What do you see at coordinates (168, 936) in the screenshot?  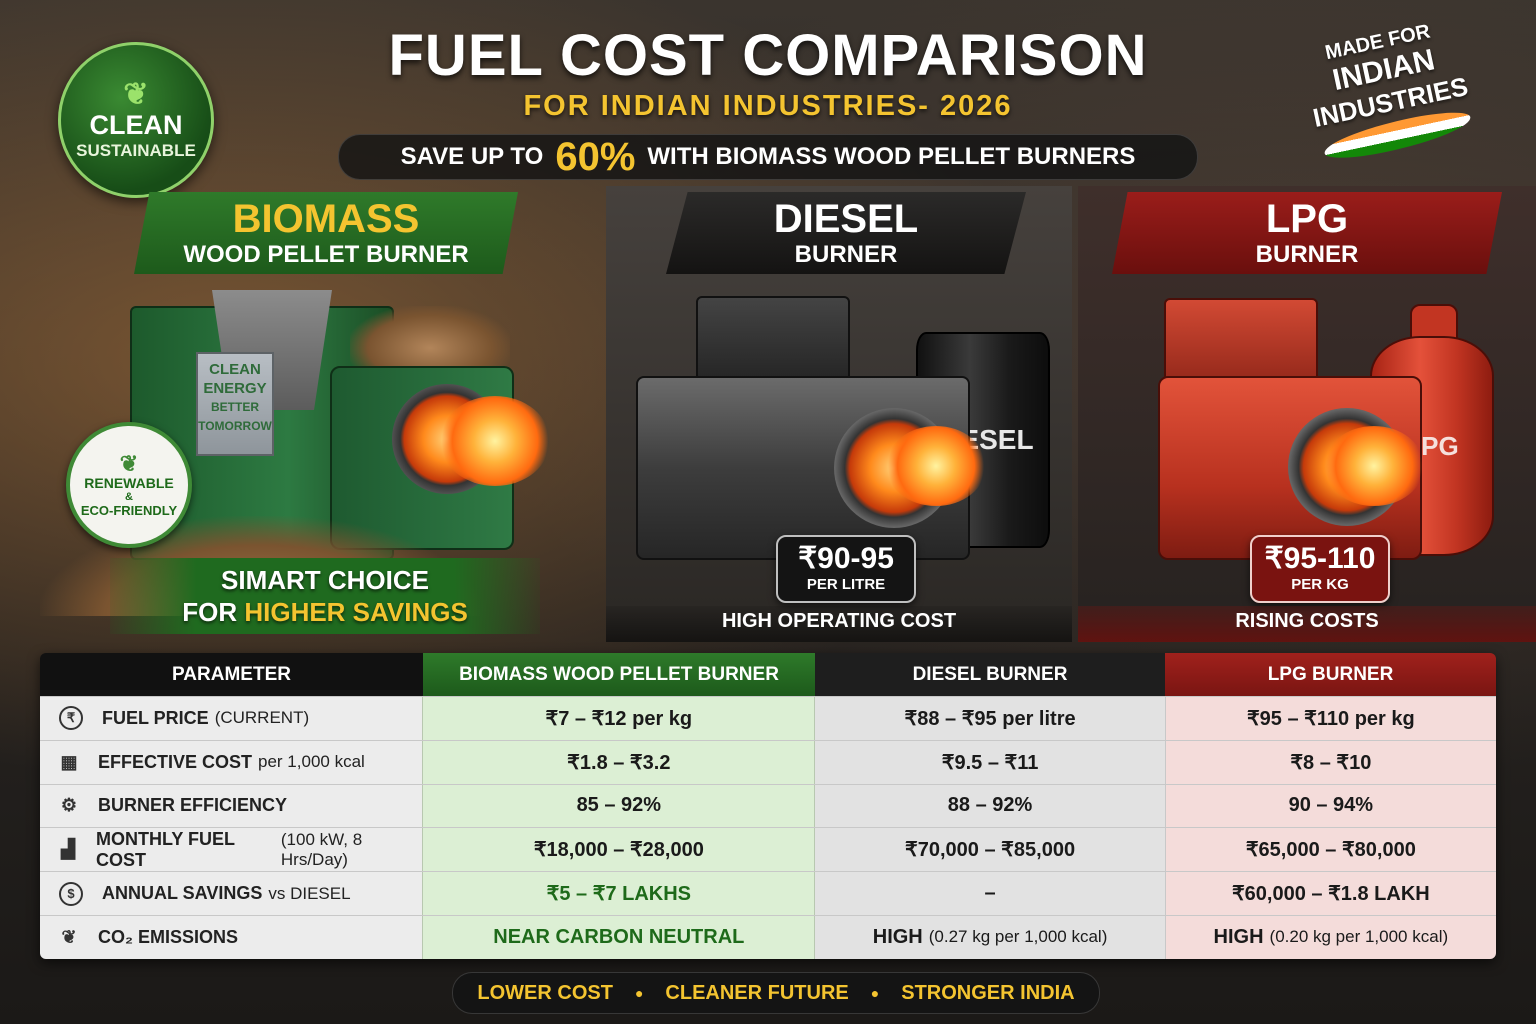 I see `param-label: CO₂ EMISSIONS` at bounding box center [168, 936].